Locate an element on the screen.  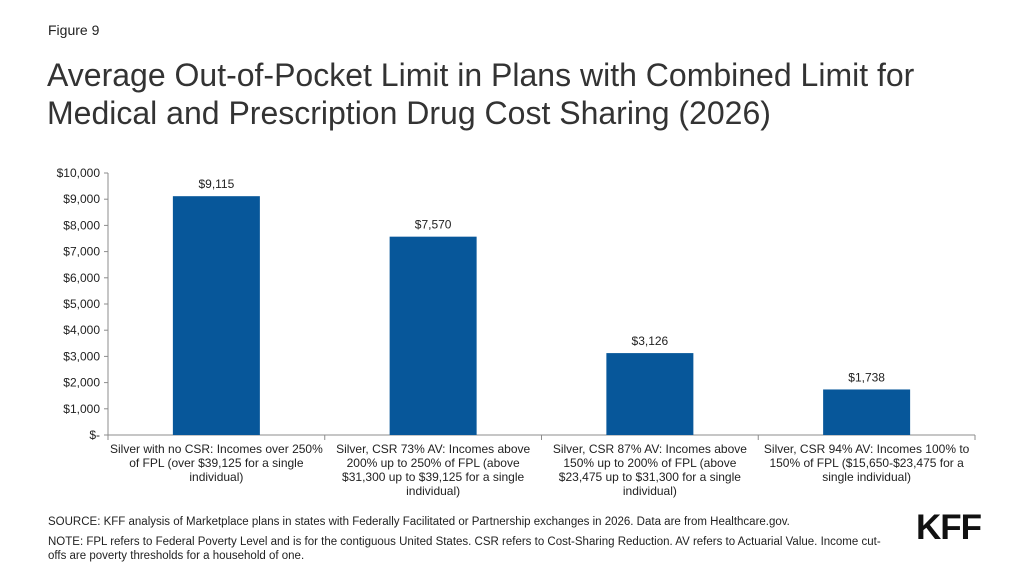
data-label: $7,570 is located at coordinates (433, 225).